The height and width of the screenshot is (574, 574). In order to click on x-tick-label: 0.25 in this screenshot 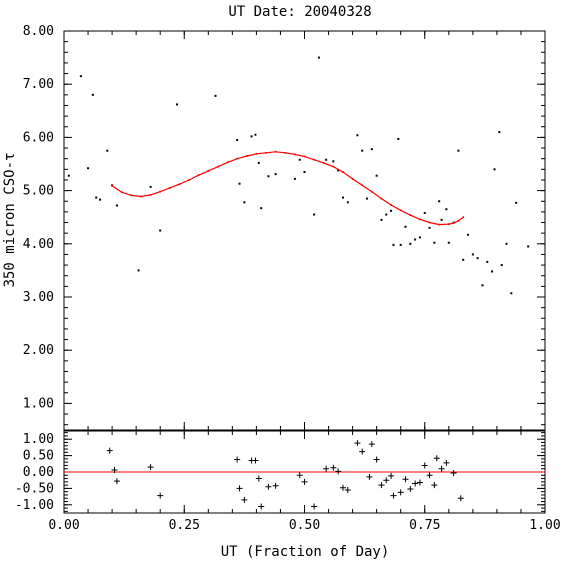, I will do `click(184, 525)`.